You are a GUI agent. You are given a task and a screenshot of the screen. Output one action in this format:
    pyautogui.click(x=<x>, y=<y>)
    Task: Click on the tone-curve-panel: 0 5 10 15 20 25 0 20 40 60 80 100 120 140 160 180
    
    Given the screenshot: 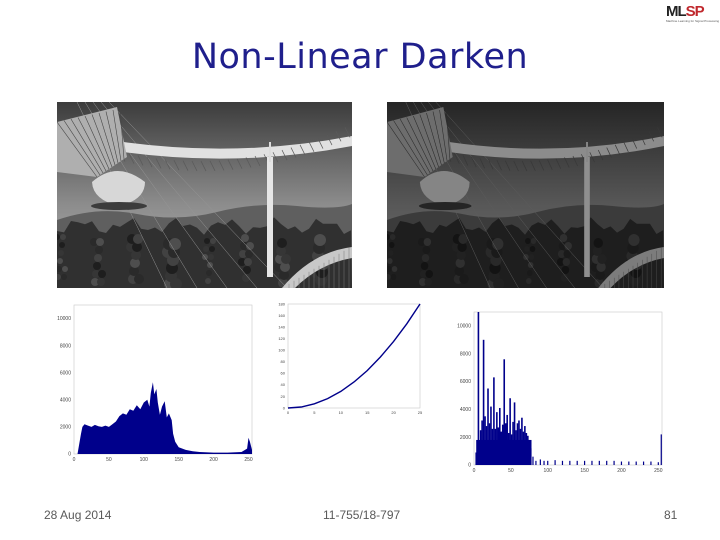 What is the action you would take?
    pyautogui.click(x=348, y=358)
    